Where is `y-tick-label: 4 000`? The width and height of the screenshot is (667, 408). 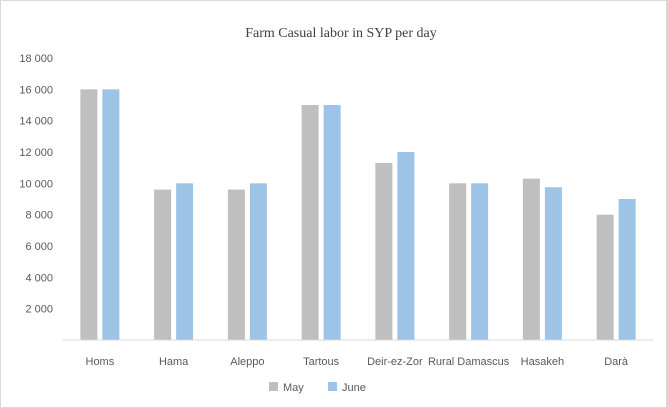
y-tick-label: 4 000 is located at coordinates (39, 278).